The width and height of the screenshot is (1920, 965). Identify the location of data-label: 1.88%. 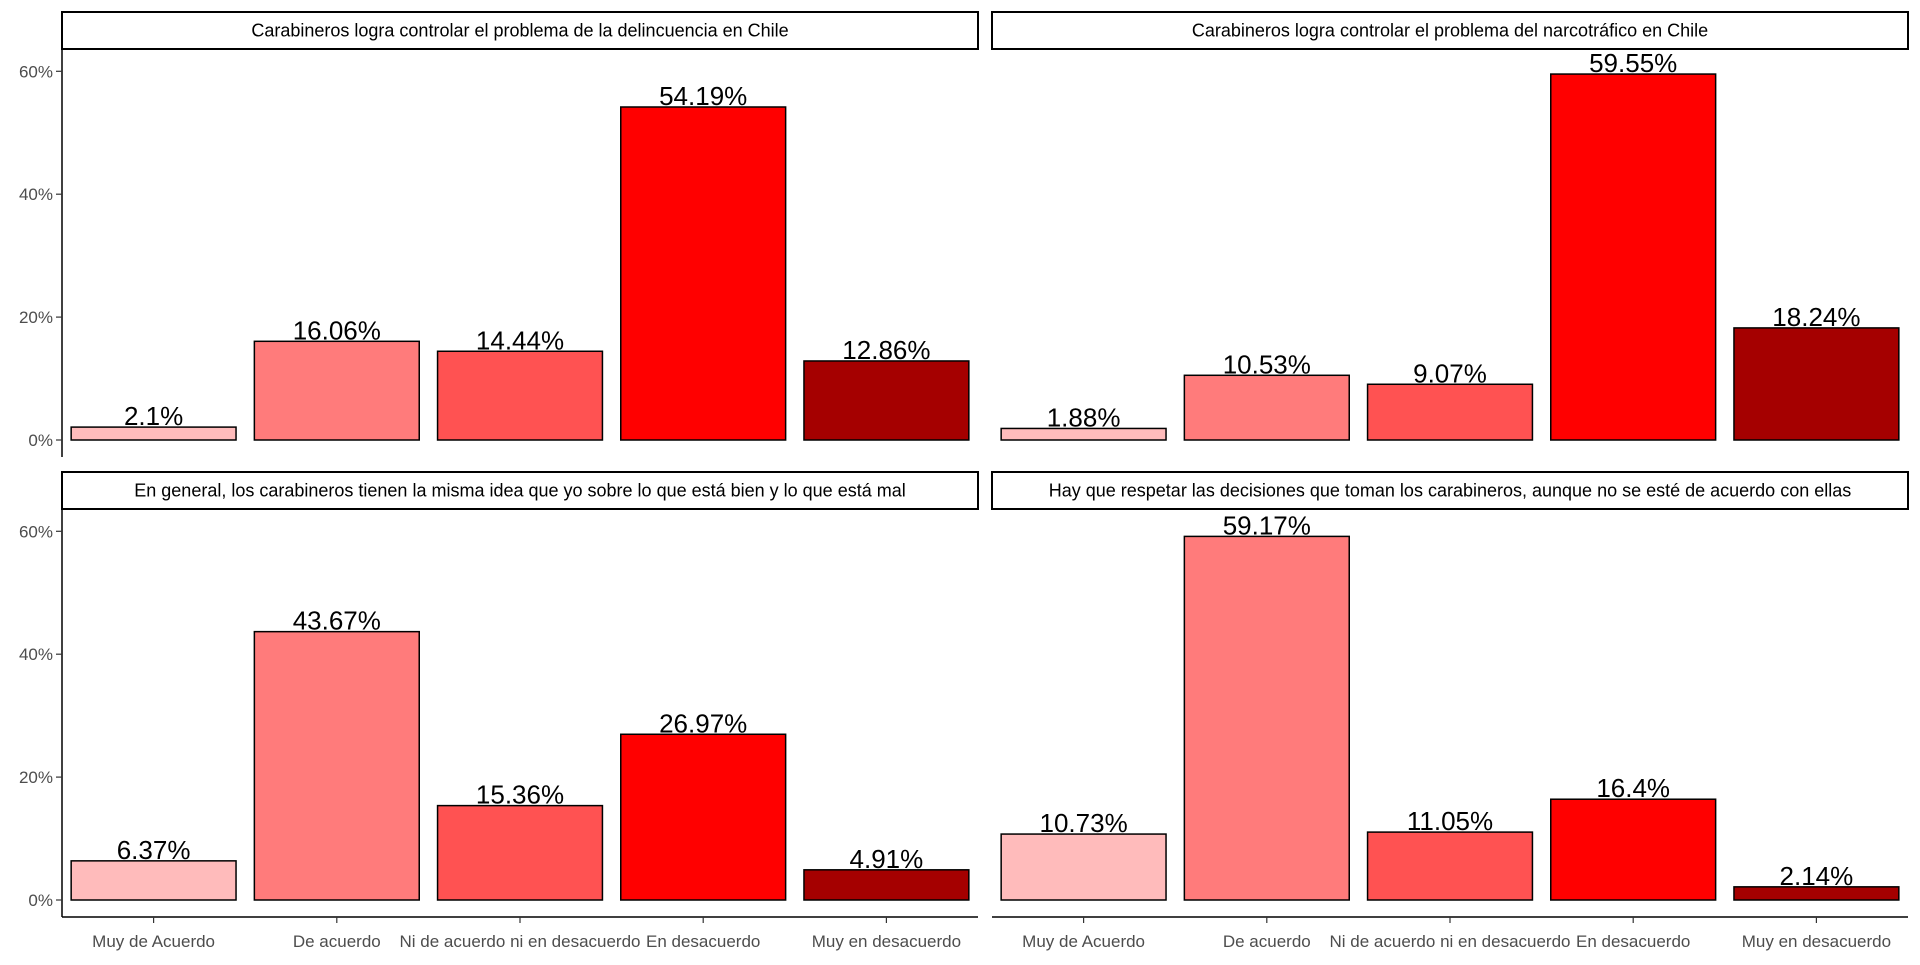
(1084, 417).